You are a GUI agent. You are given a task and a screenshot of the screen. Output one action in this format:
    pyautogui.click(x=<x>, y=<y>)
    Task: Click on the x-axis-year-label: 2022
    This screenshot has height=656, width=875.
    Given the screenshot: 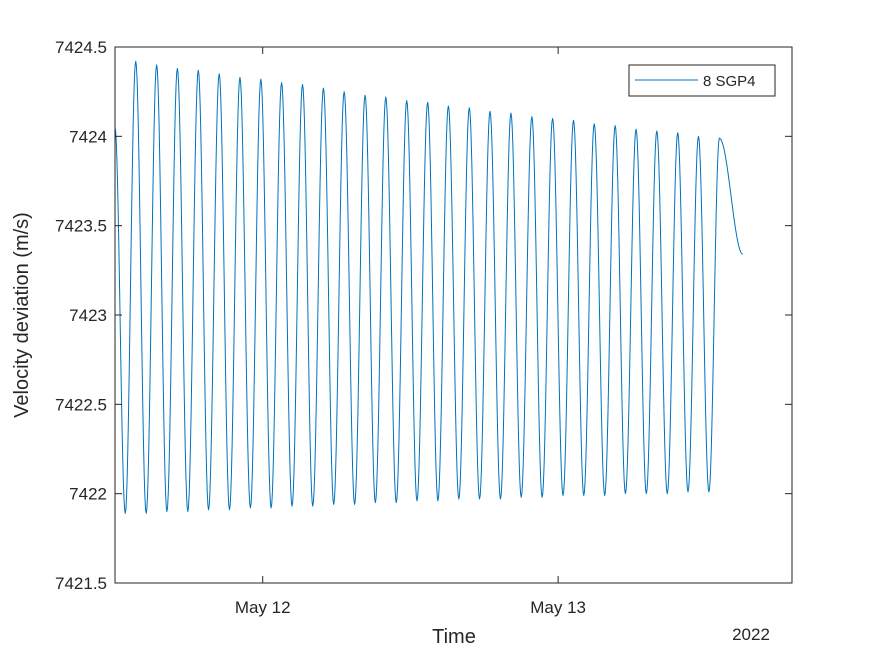 What is the action you would take?
    pyautogui.click(x=751, y=634)
    